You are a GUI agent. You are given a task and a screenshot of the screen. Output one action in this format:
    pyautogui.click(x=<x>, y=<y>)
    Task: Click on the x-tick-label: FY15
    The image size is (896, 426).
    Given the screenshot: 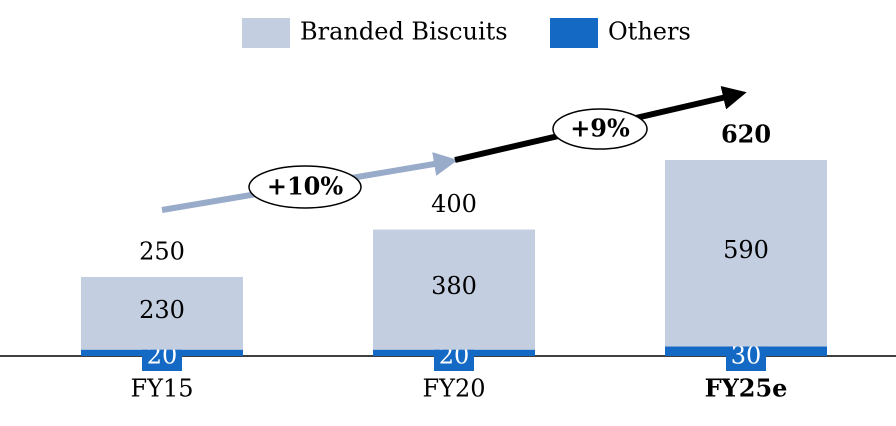 What is the action you would take?
    pyautogui.click(x=161, y=389)
    